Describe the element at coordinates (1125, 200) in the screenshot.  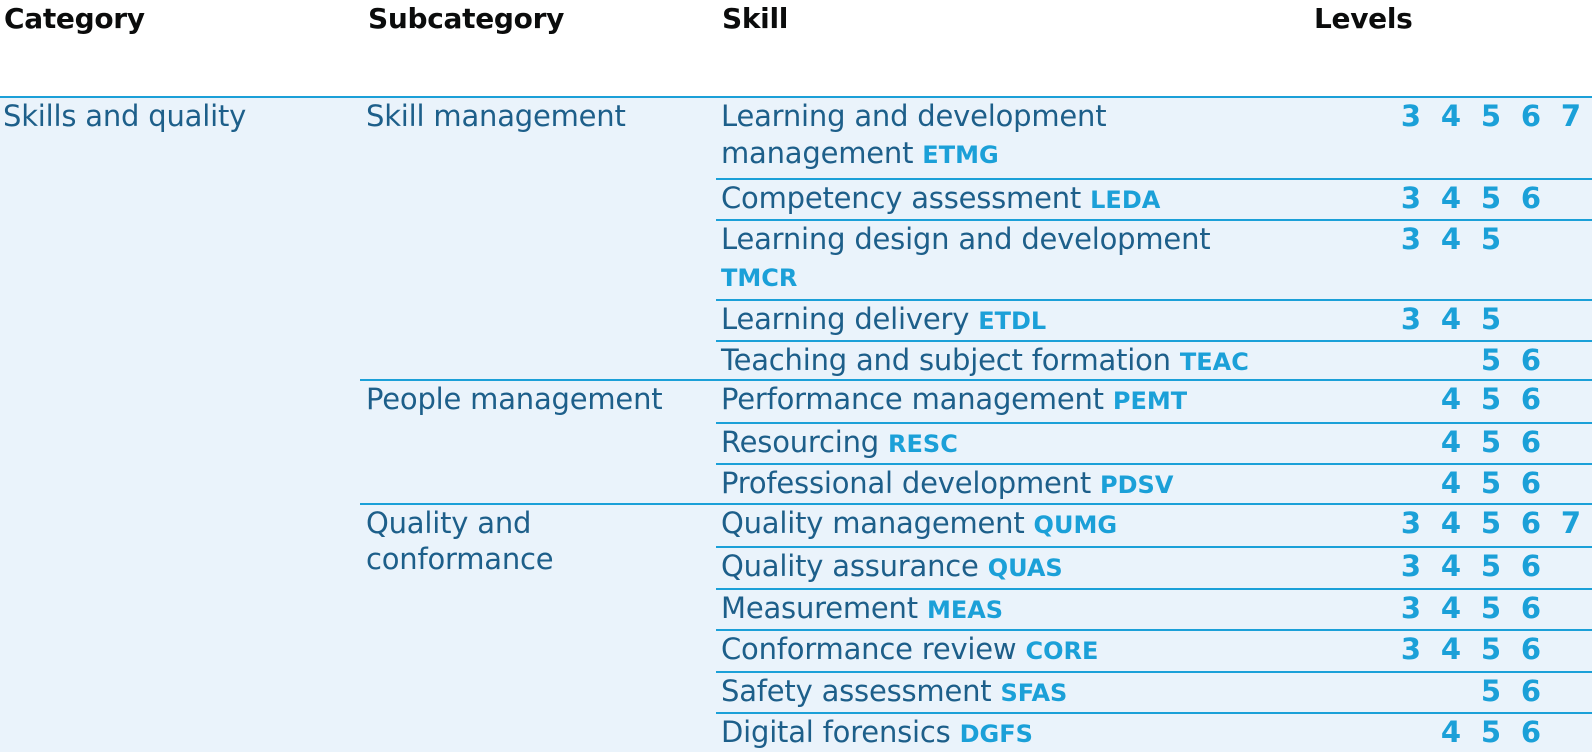
I see `skill-code: LEDA` at that location.